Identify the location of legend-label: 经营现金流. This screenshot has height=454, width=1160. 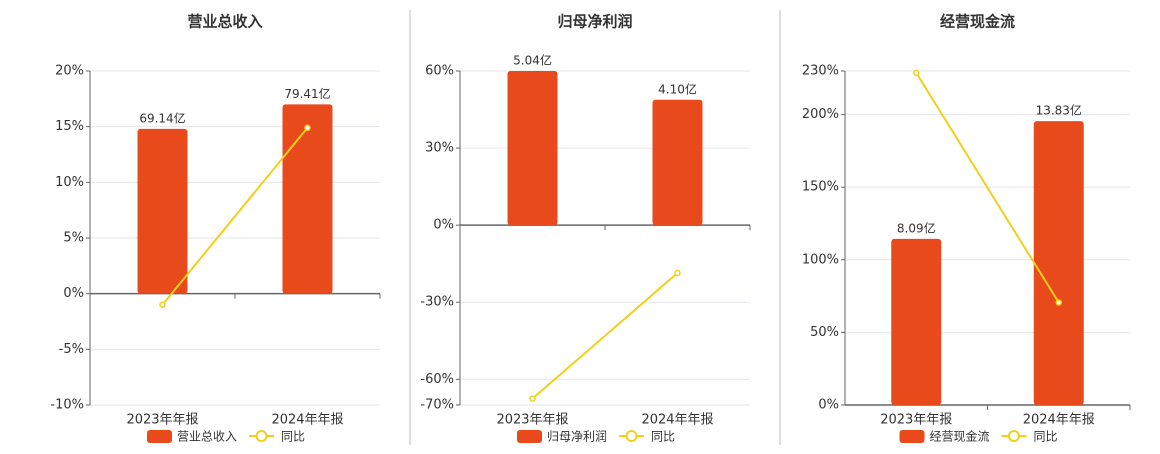
(960, 436).